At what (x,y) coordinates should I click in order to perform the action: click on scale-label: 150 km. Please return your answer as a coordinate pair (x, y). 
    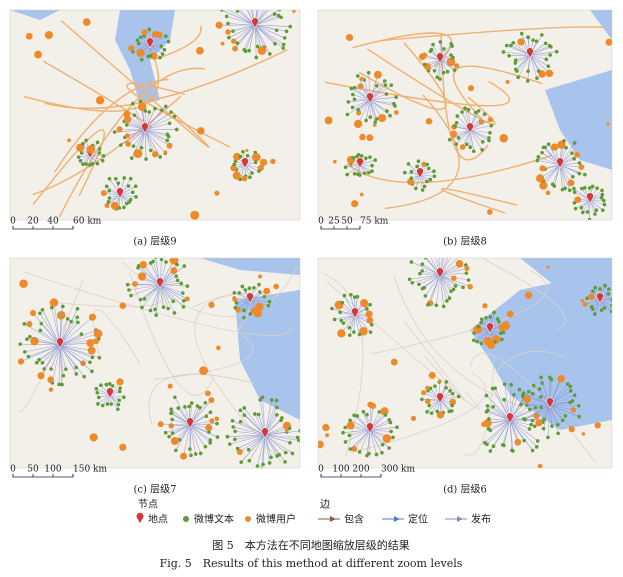
    Looking at the image, I should click on (90, 470).